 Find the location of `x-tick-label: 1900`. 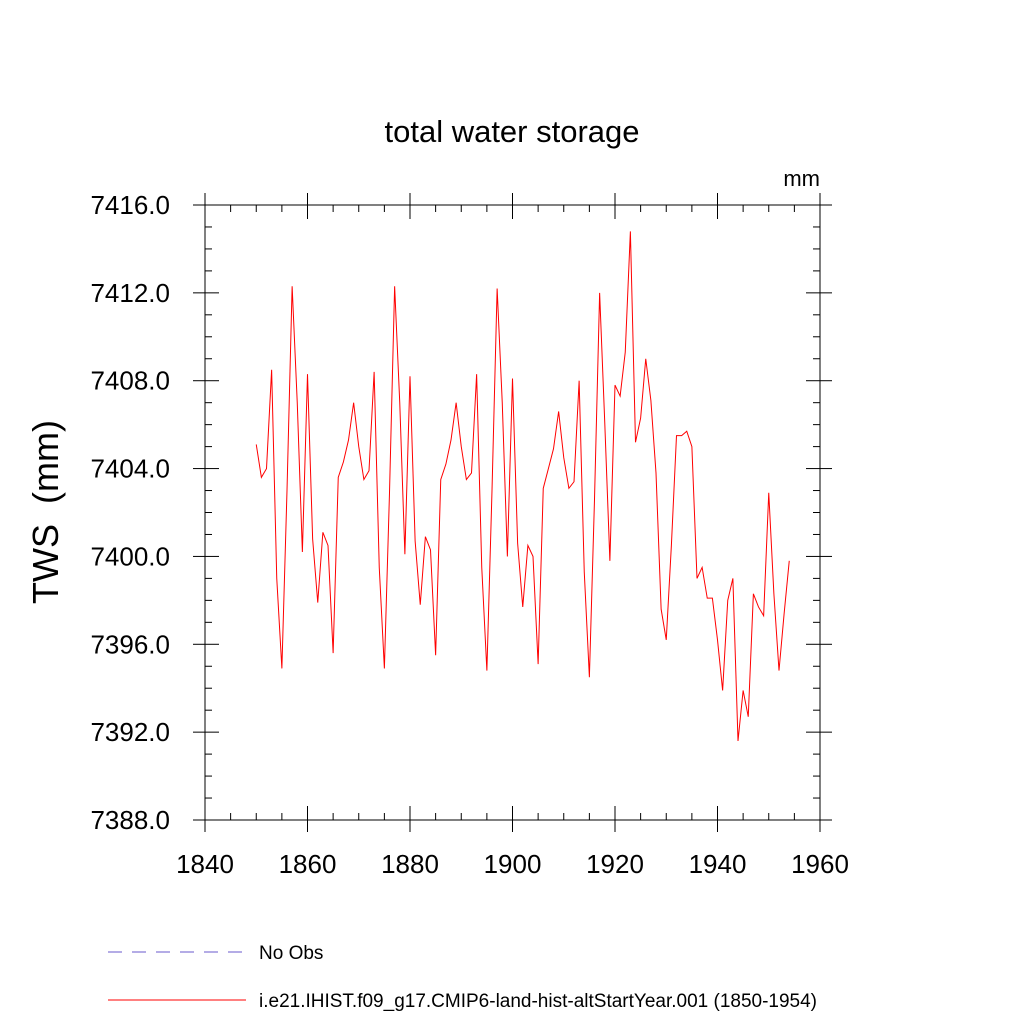

x-tick-label: 1900 is located at coordinates (513, 864).